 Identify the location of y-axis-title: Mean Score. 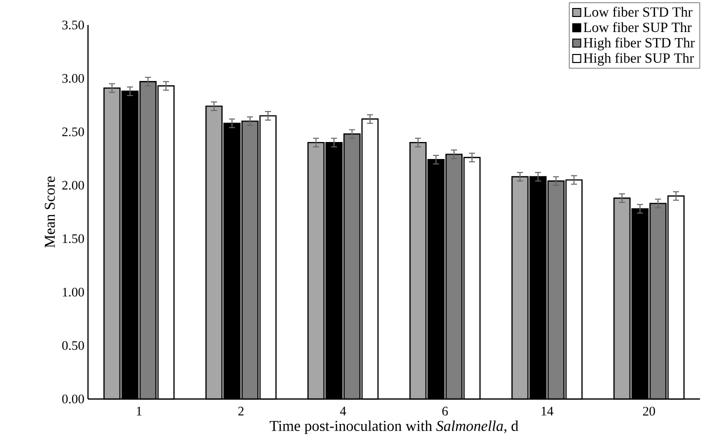
(49, 212).